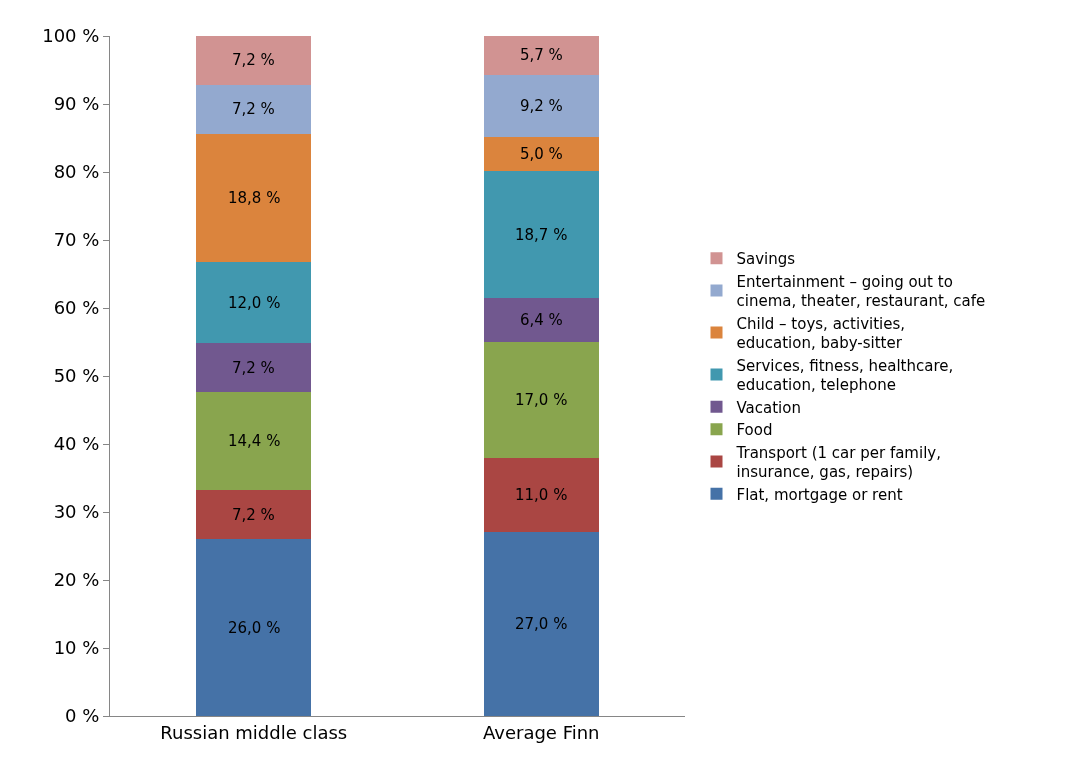 The width and height of the screenshot is (1080, 778). I want to click on data-label: 12,0 %, so click(254, 303).